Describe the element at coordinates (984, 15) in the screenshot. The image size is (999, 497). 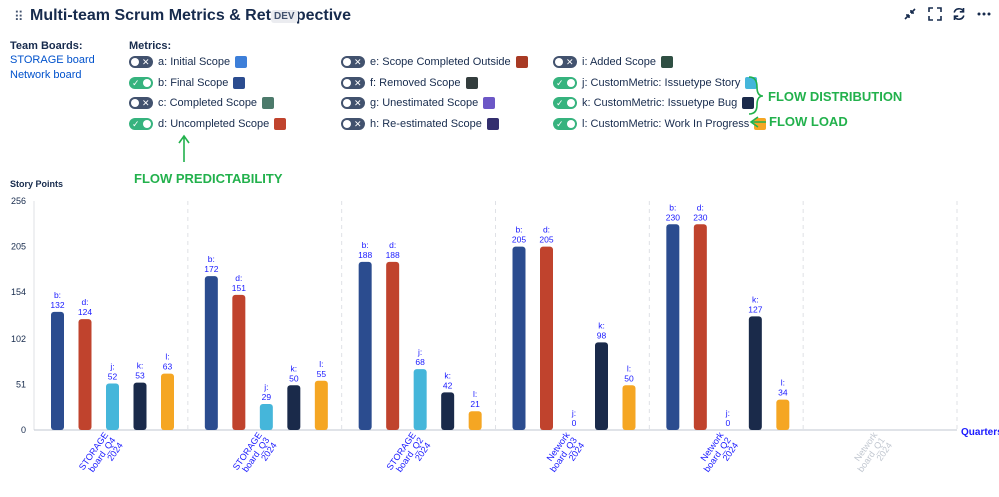
I see `more-icon` at that location.